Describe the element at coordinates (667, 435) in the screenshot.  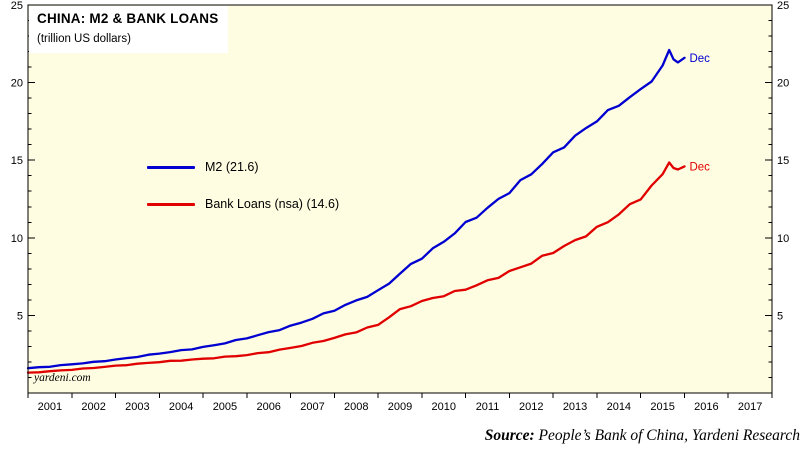
I see `source-text: People’s Bank of China, Yardeni Research` at that location.